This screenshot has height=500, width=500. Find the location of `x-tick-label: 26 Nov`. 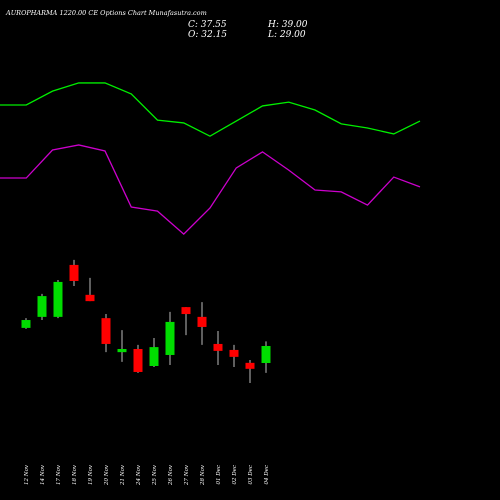

x-tick-label: 26 Nov is located at coordinates (171, 475).